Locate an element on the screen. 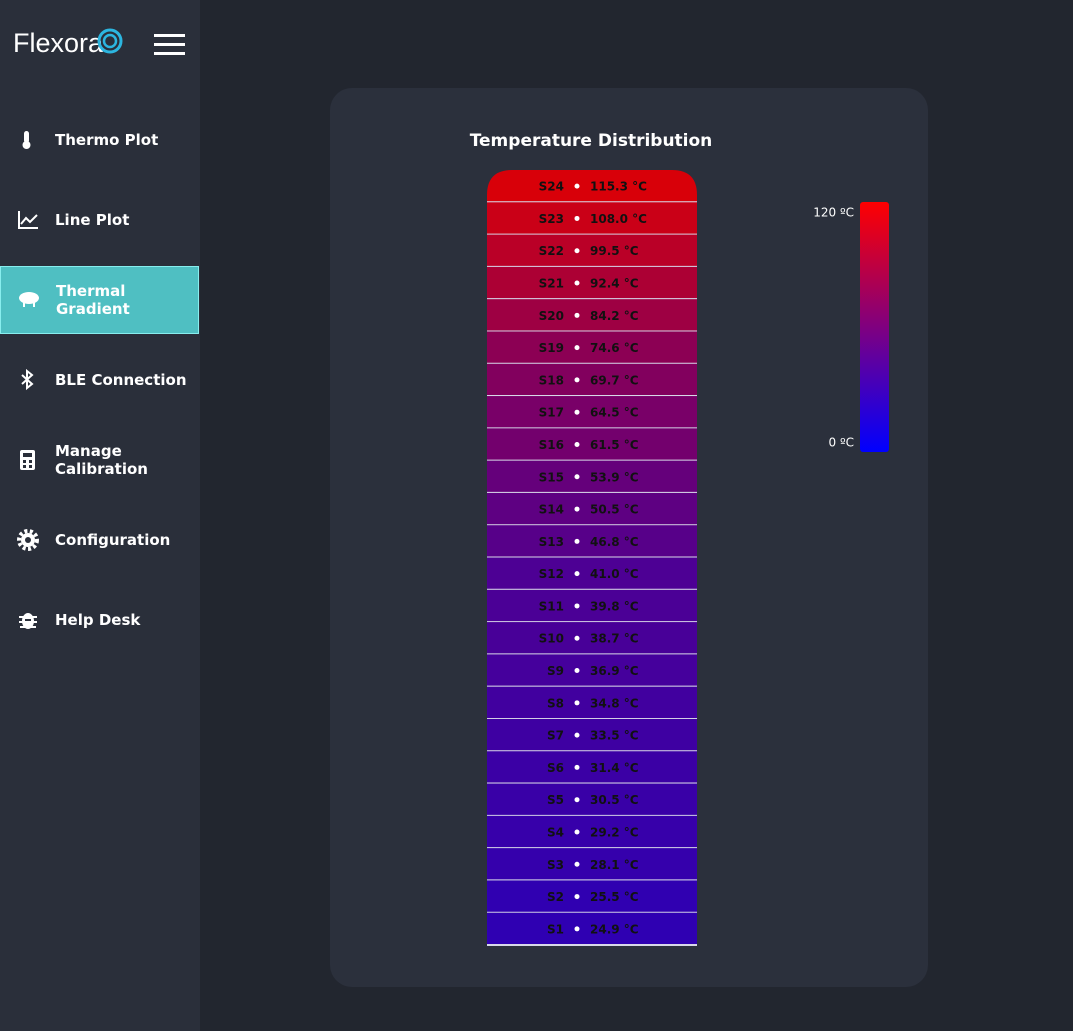 This screenshot has width=1073, height=1031. nav-label: Thermal Gradient is located at coordinates (93, 300).